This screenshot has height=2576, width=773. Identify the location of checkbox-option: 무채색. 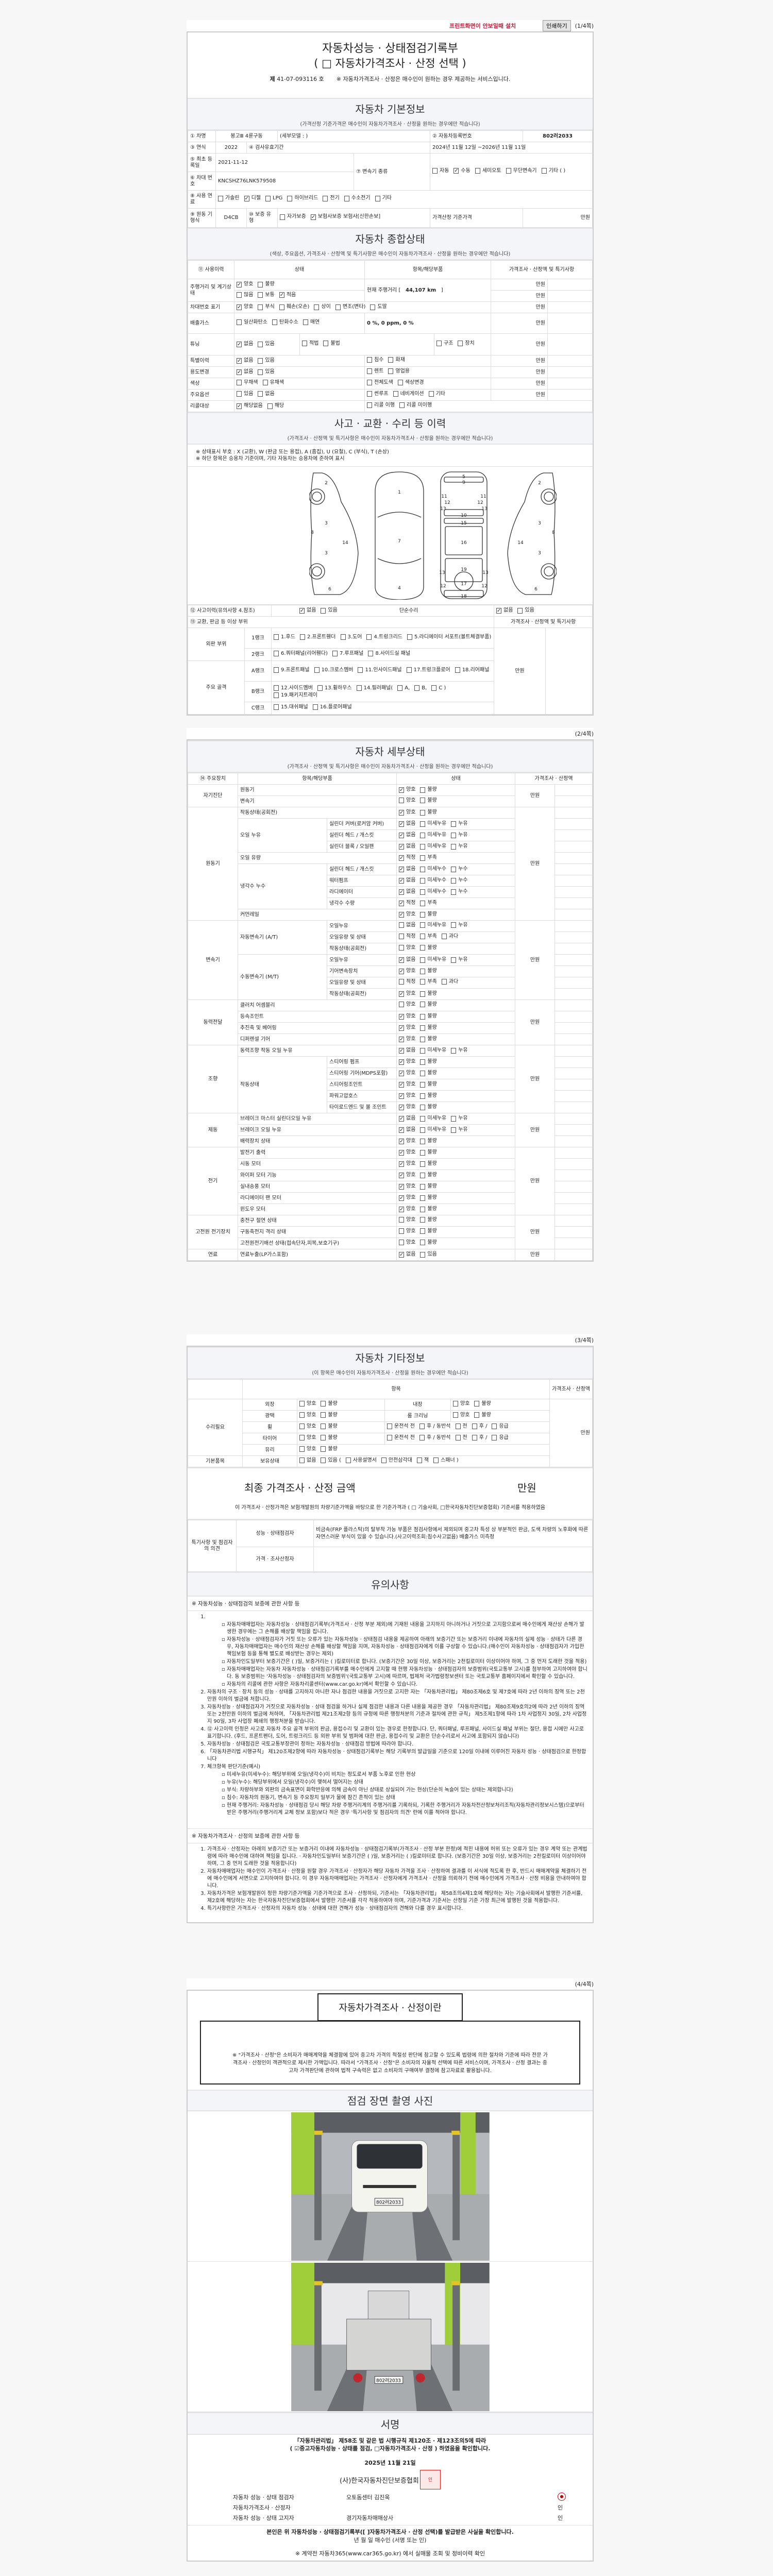
(247, 383).